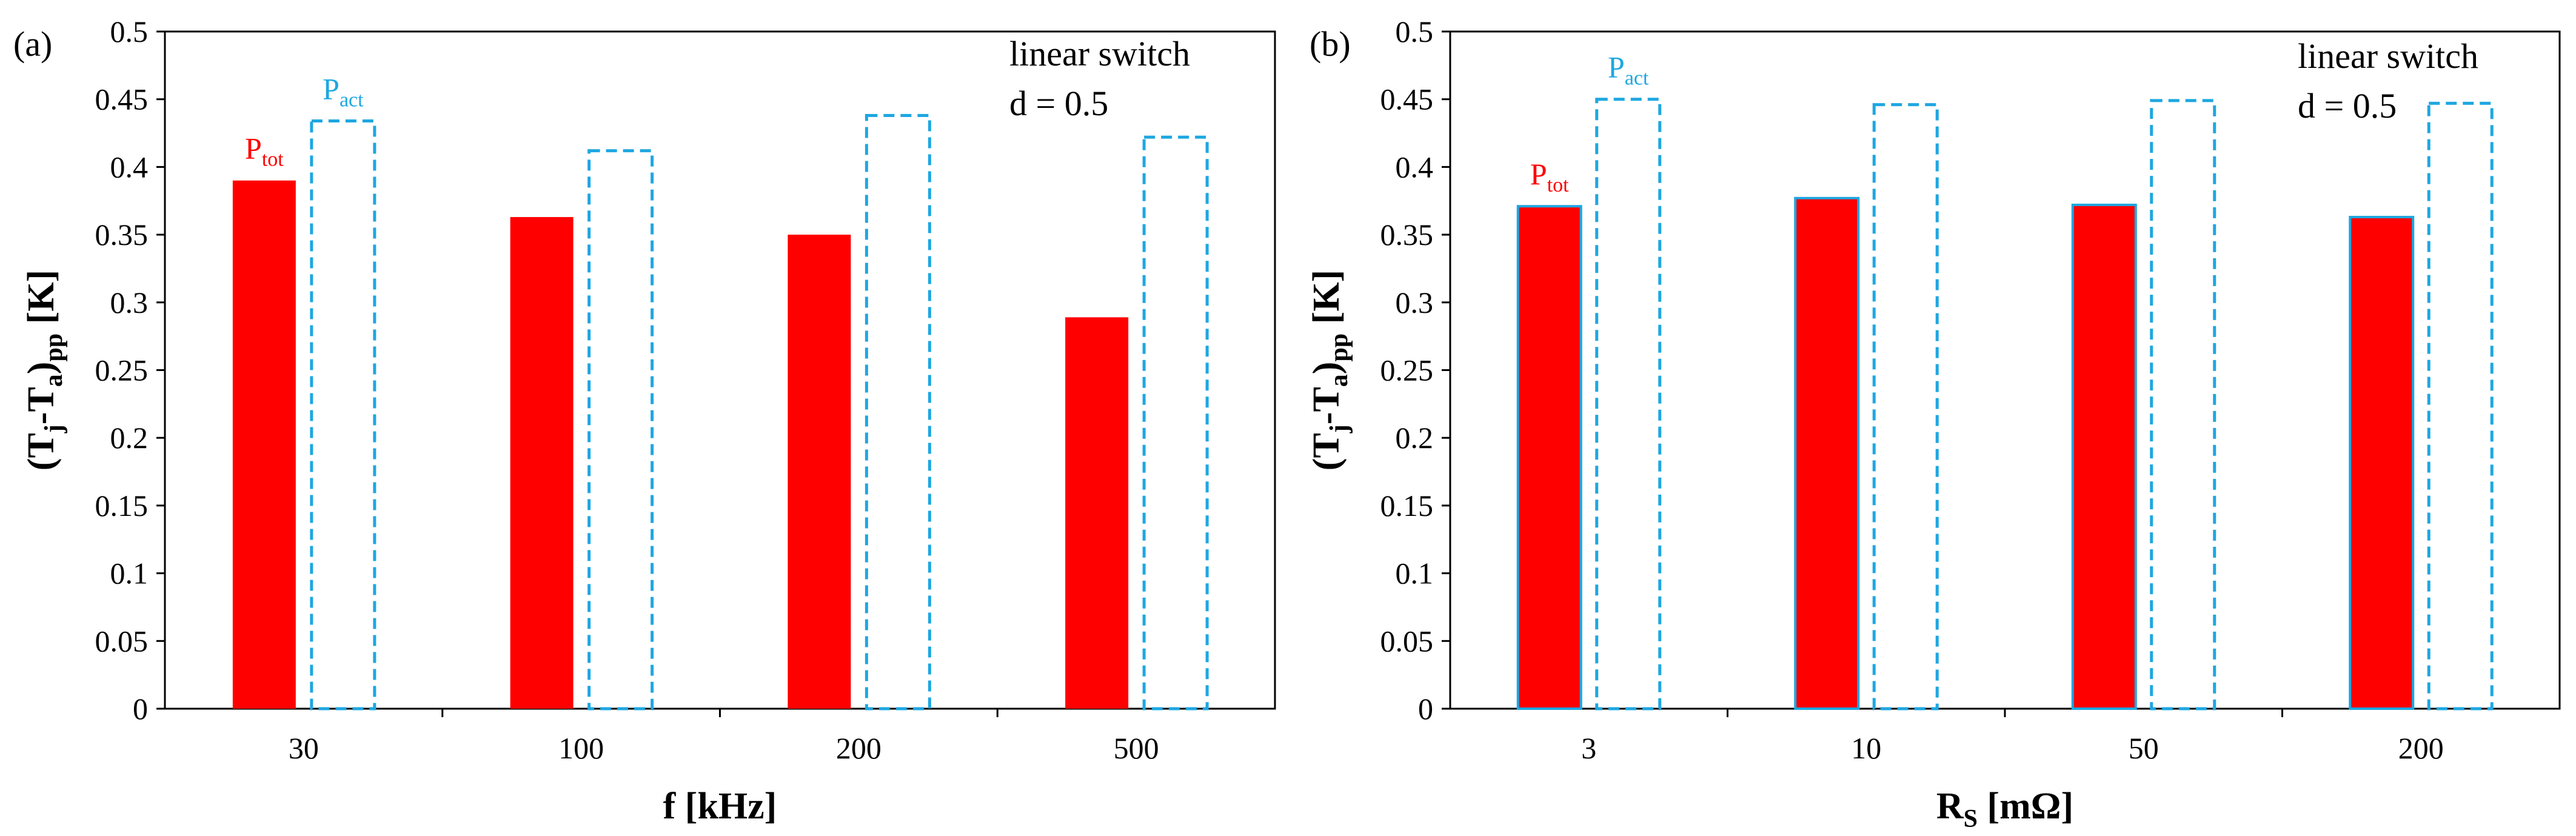  What do you see at coordinates (581, 748) in the screenshot?
I see `x-tick-label: 100` at bounding box center [581, 748].